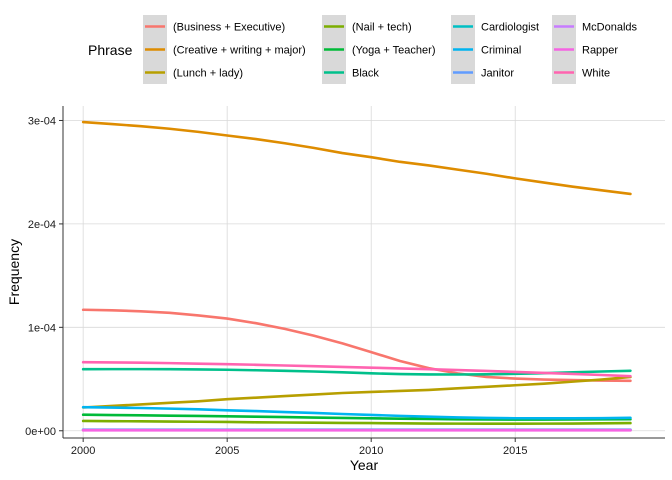  Describe the element at coordinates (393, 51) in the screenshot. I see `legend-label: (Yoga + Teacher)` at that location.